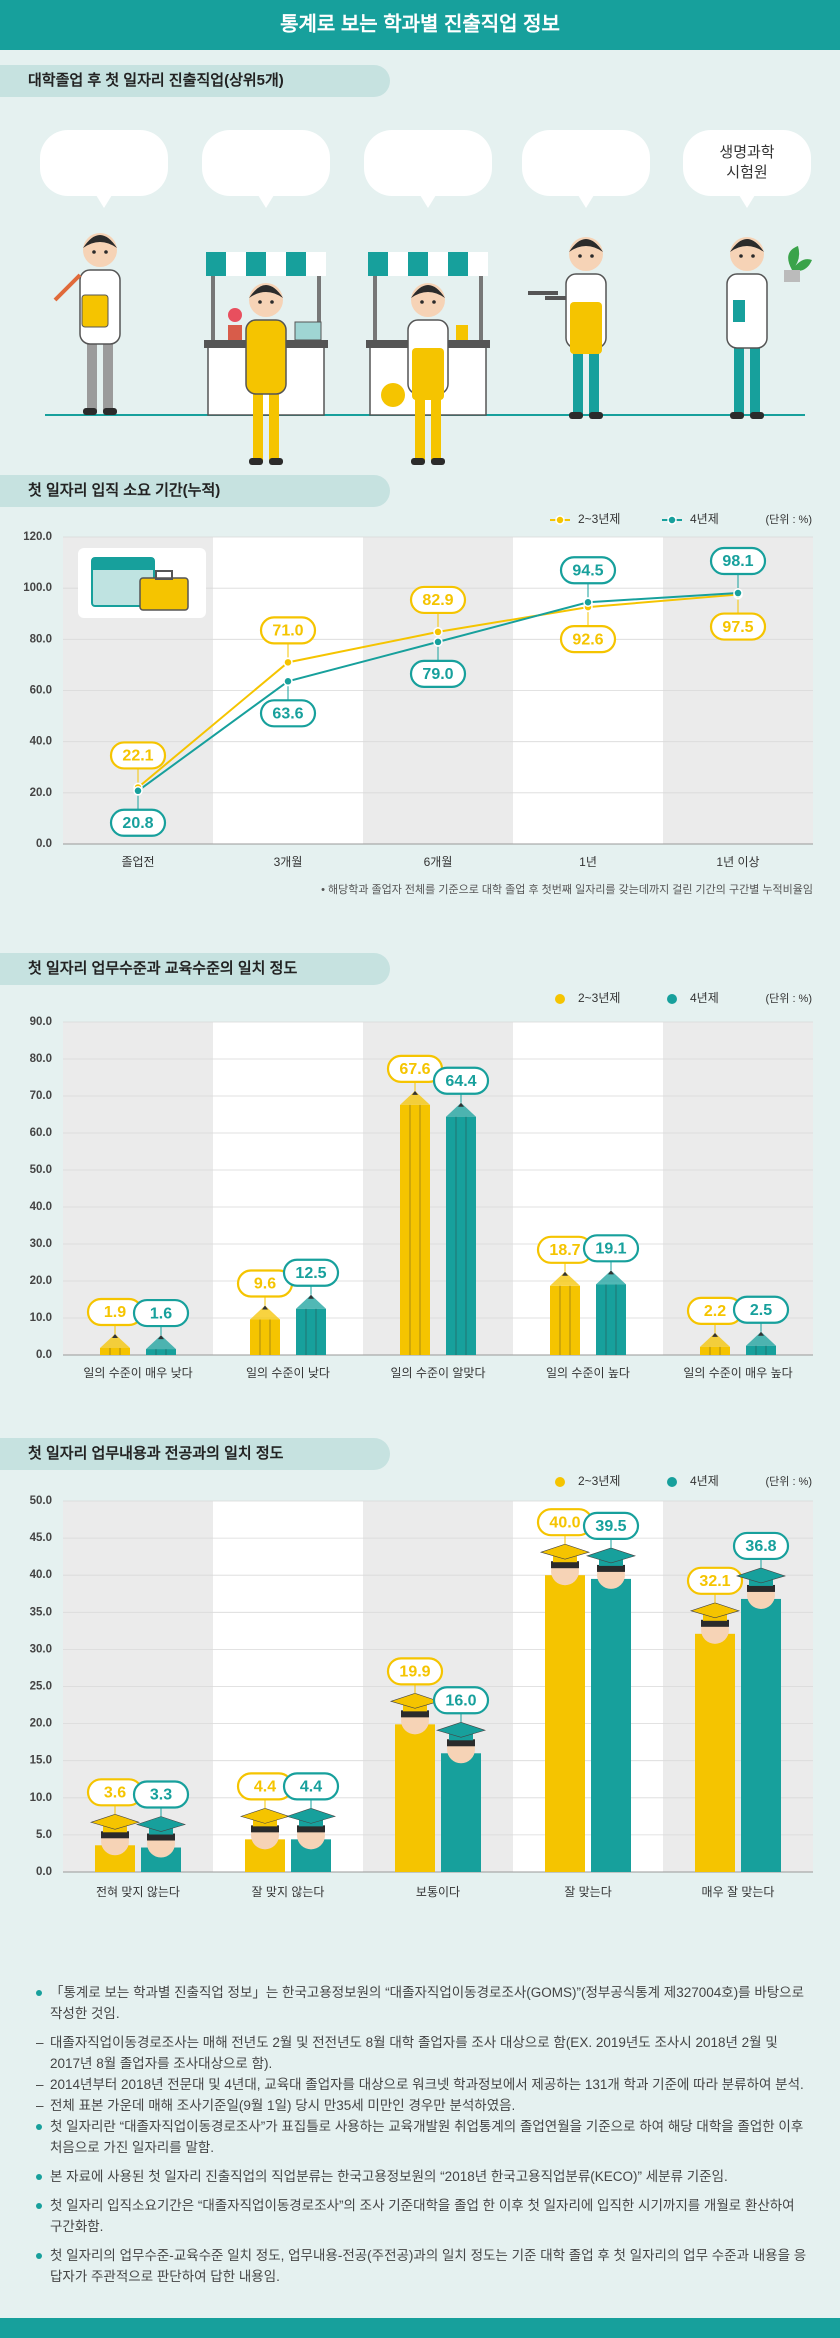 The width and height of the screenshot is (840, 2338). I want to click on y-tick-label: 60.0, so click(41, 691).